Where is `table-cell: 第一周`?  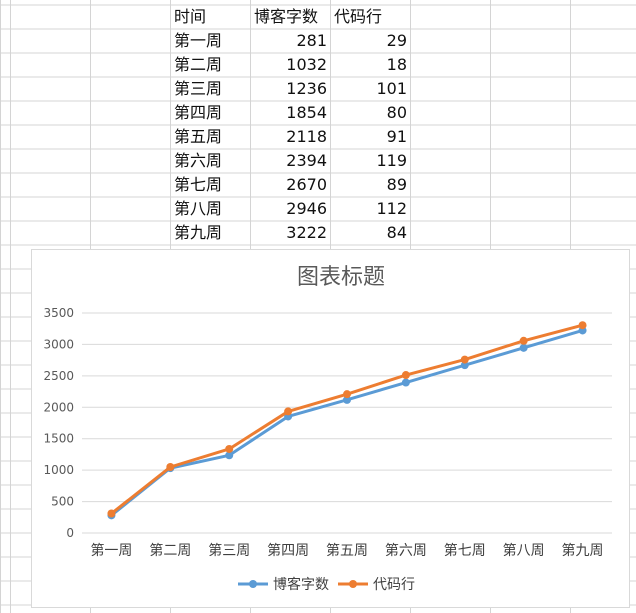 table-cell: 第一周 is located at coordinates (198, 40).